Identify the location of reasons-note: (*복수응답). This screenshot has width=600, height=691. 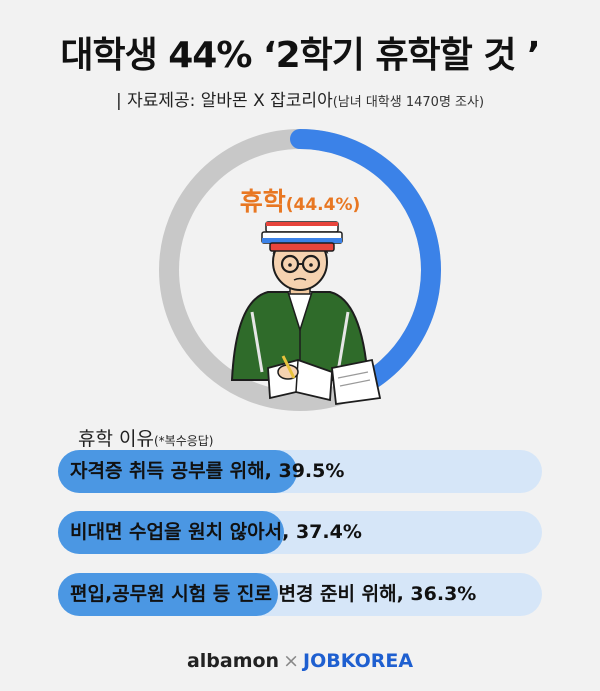
(183, 441).